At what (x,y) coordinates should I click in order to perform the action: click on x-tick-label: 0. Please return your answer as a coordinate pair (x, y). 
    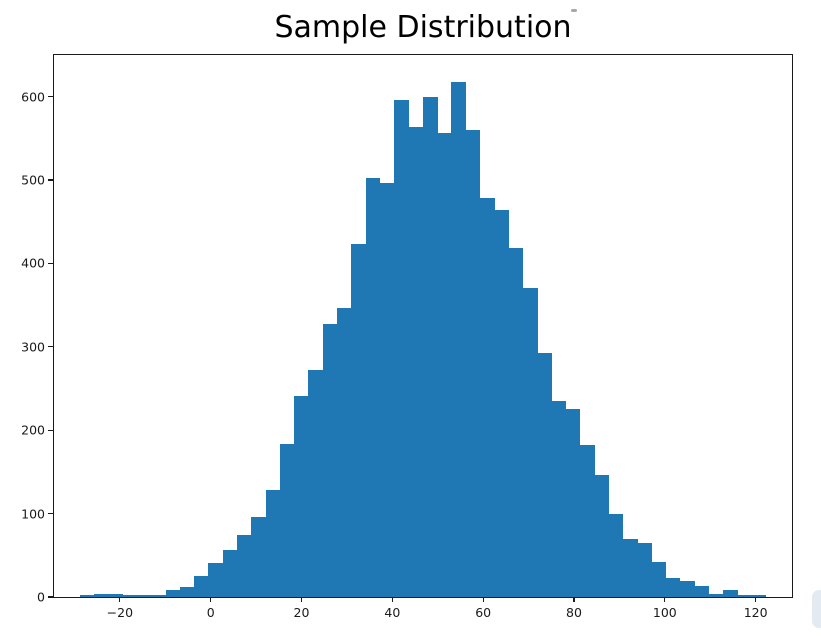
    Looking at the image, I should click on (210, 612).